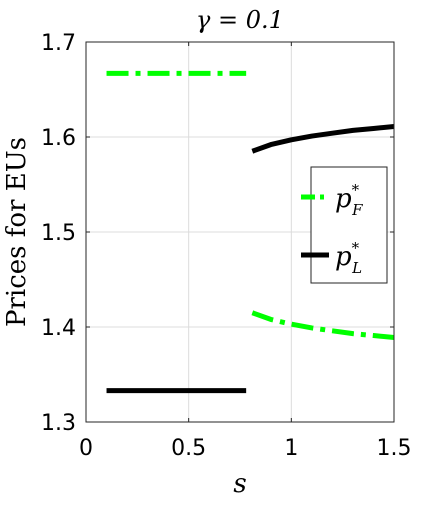  I want to click on x-tick-label: 1, so click(291, 448).